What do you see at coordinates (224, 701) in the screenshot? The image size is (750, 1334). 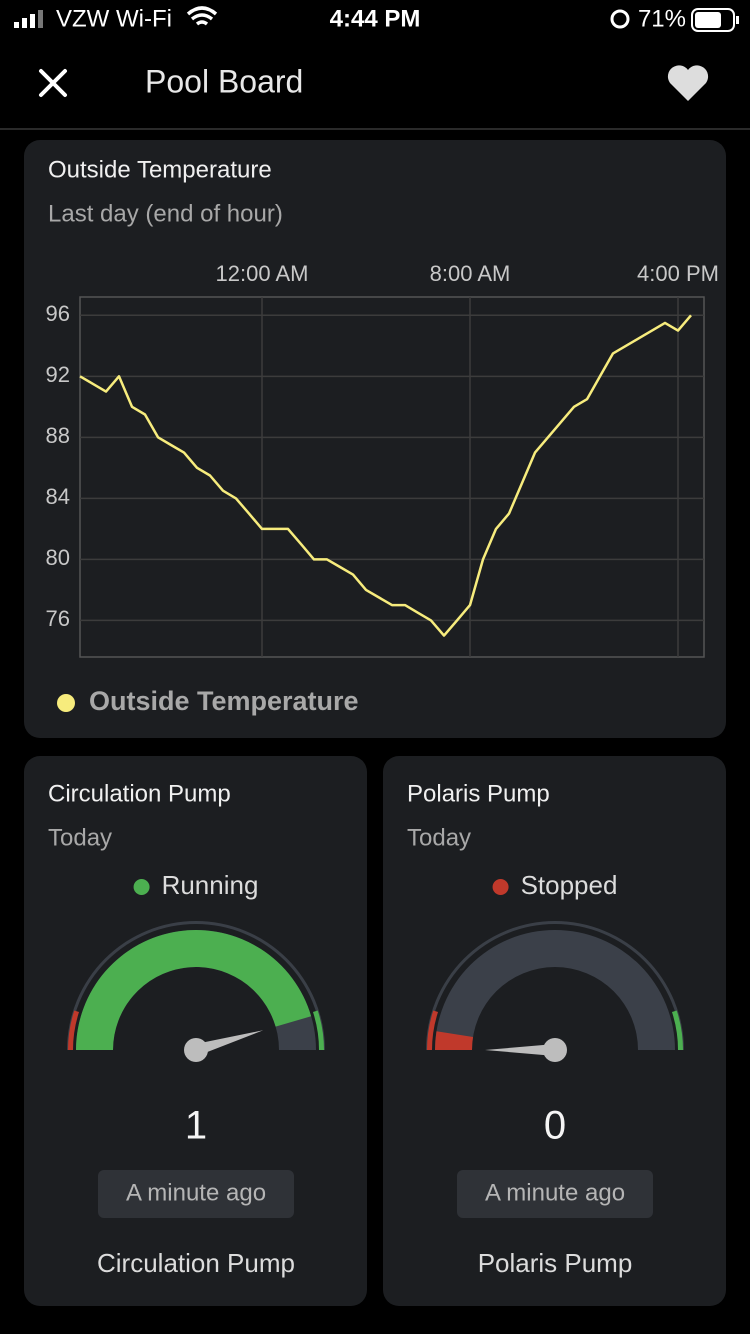 I see `legend-label: Outside Temperature` at bounding box center [224, 701].